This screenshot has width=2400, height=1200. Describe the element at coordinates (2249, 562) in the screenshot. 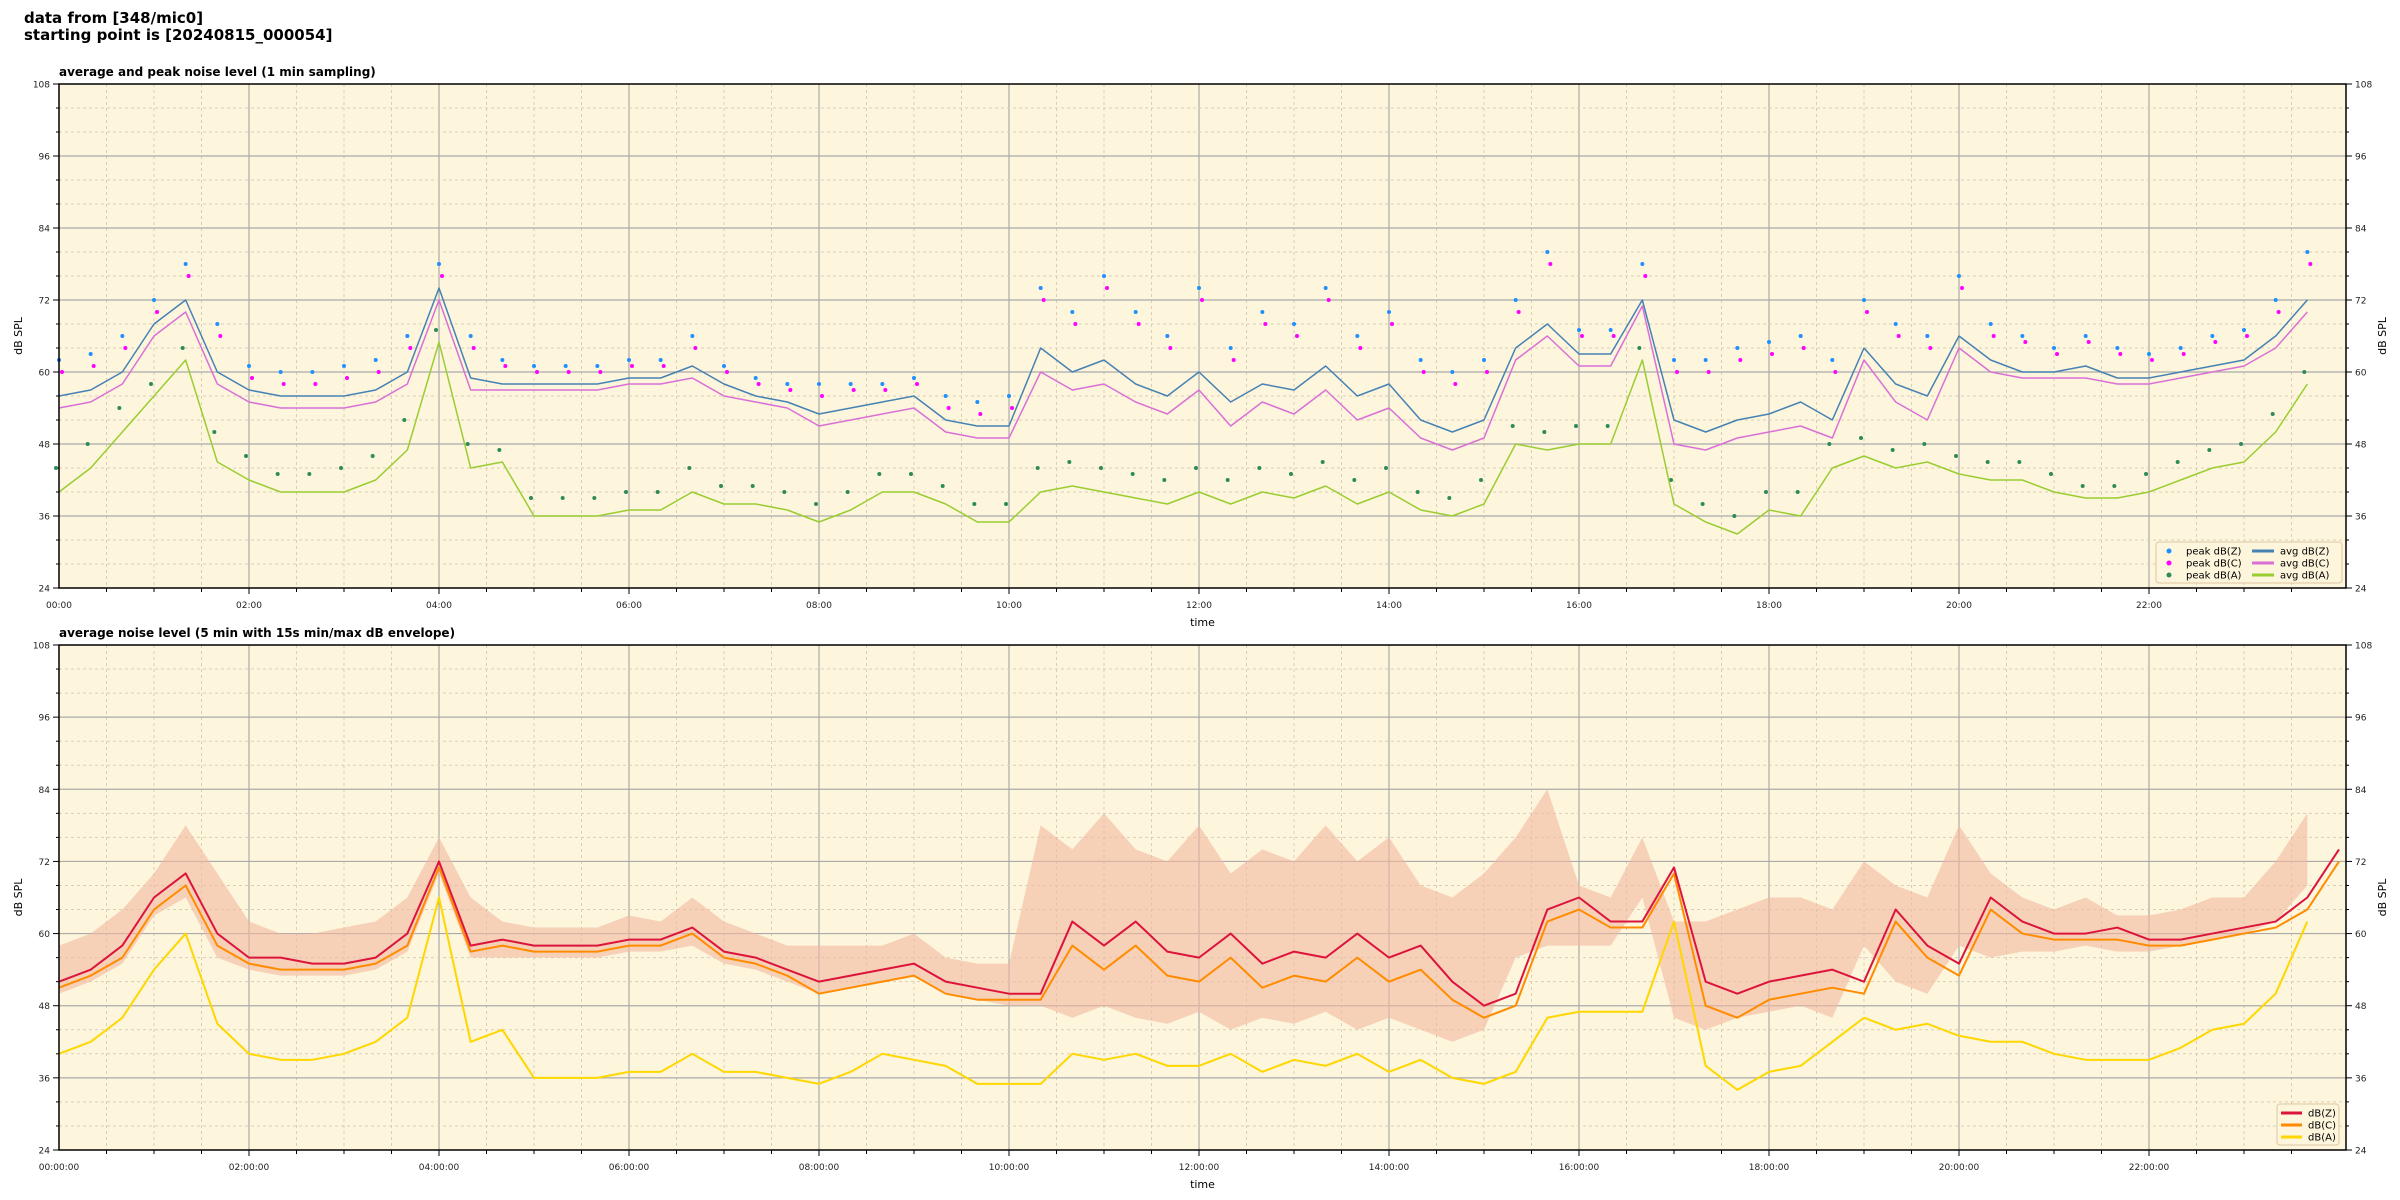

I see `legend-box` at that location.